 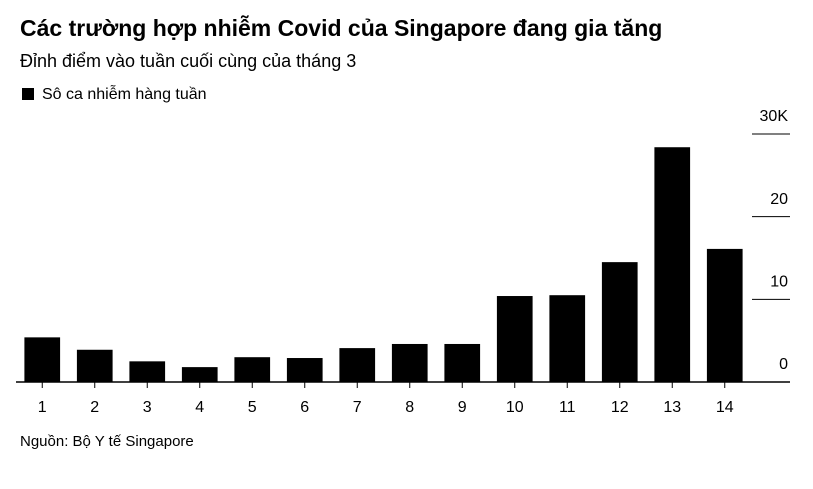 I want to click on x-tick-label: 13, so click(x=672, y=407).